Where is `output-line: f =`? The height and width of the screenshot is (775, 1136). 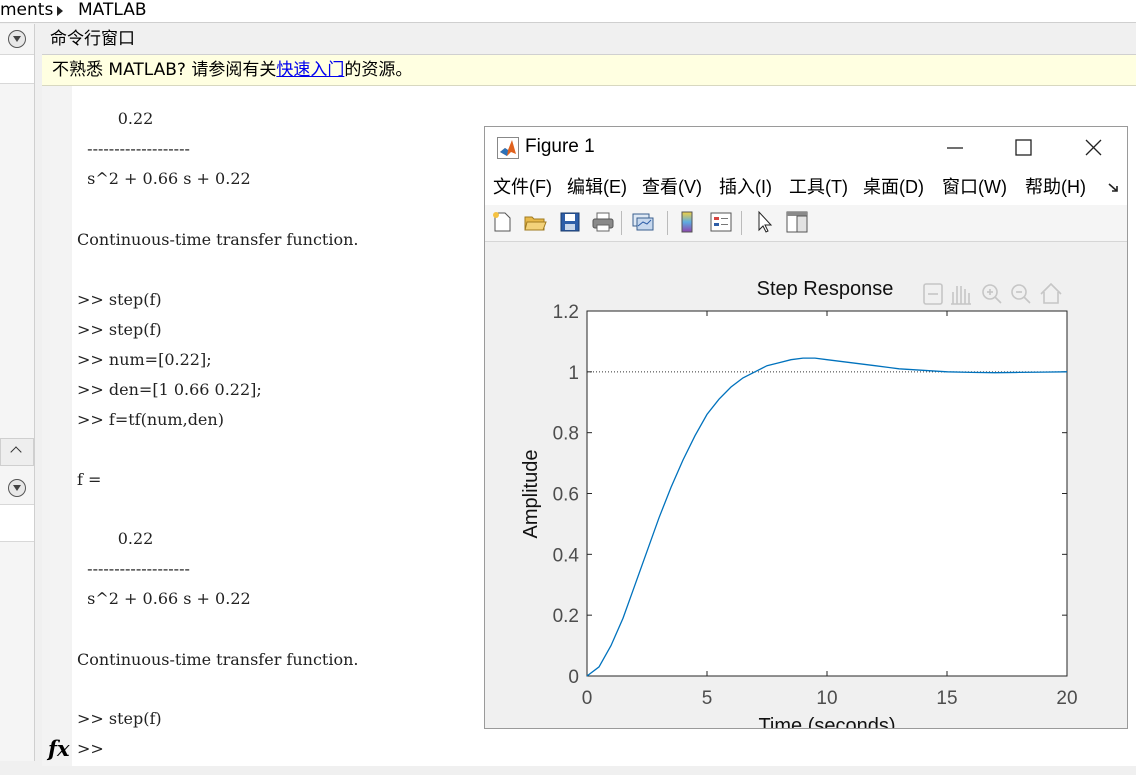
output-line: f = is located at coordinates (89, 479).